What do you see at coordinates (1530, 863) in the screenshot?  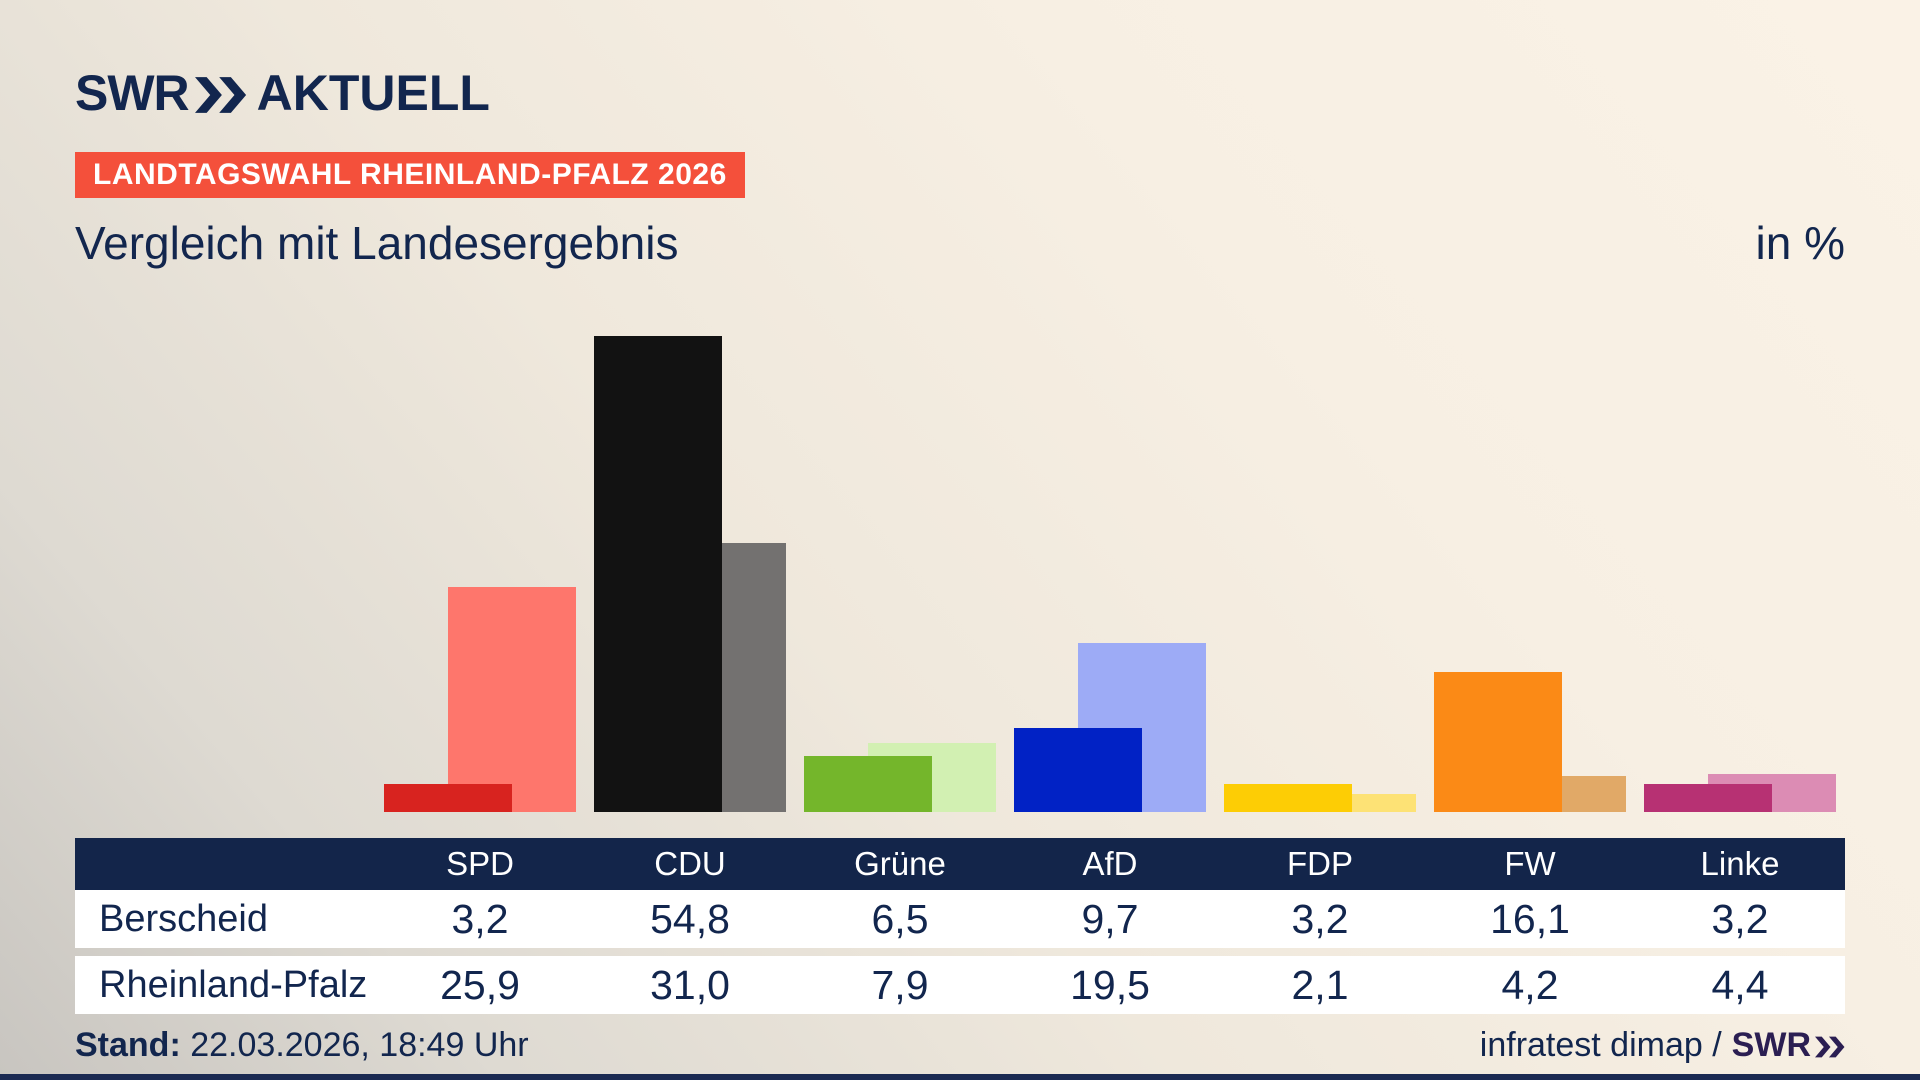 I see `table-header-fw: FW` at bounding box center [1530, 863].